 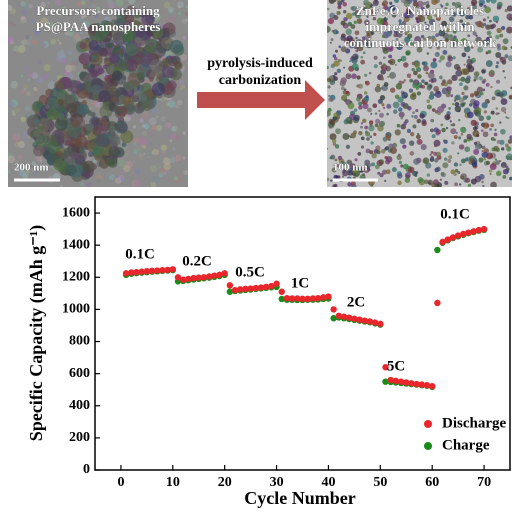 What do you see at coordinates (356, 302) in the screenshot?
I see `annotation: 2C` at bounding box center [356, 302].